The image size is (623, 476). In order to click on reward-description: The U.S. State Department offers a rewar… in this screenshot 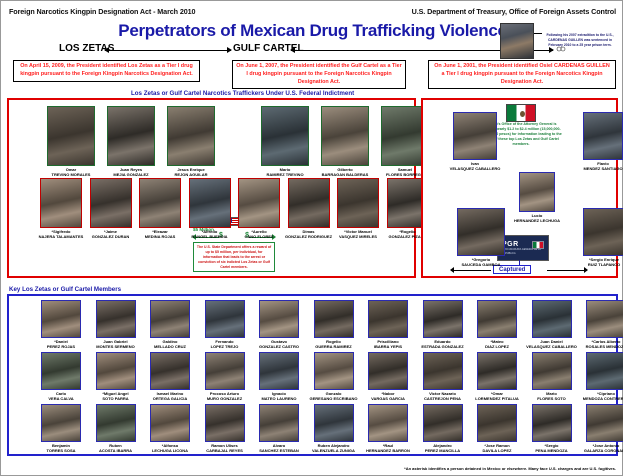, I will do `click(234, 257)`.